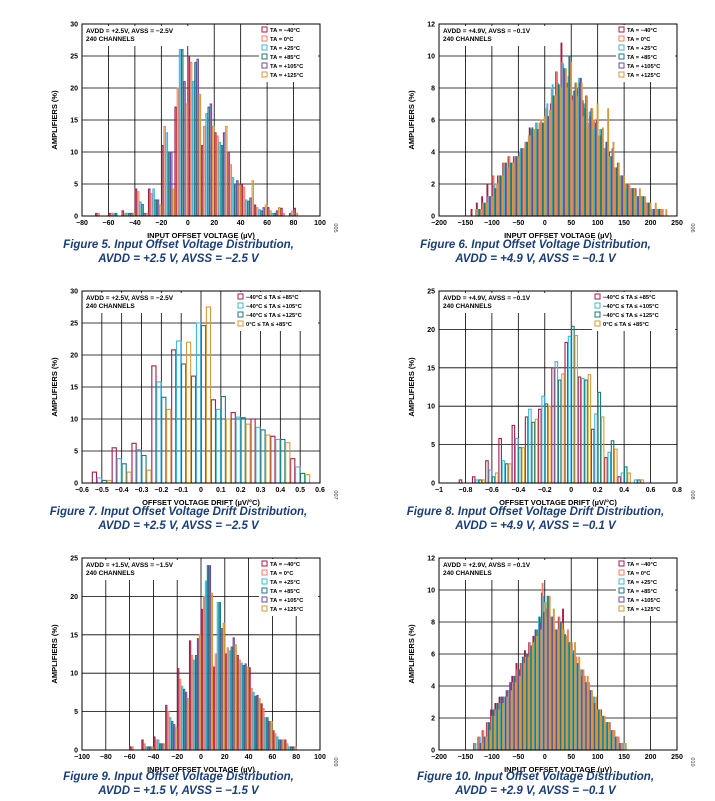  I want to click on y-axis-label: AMPLIFIERS (%), so click(54, 387).